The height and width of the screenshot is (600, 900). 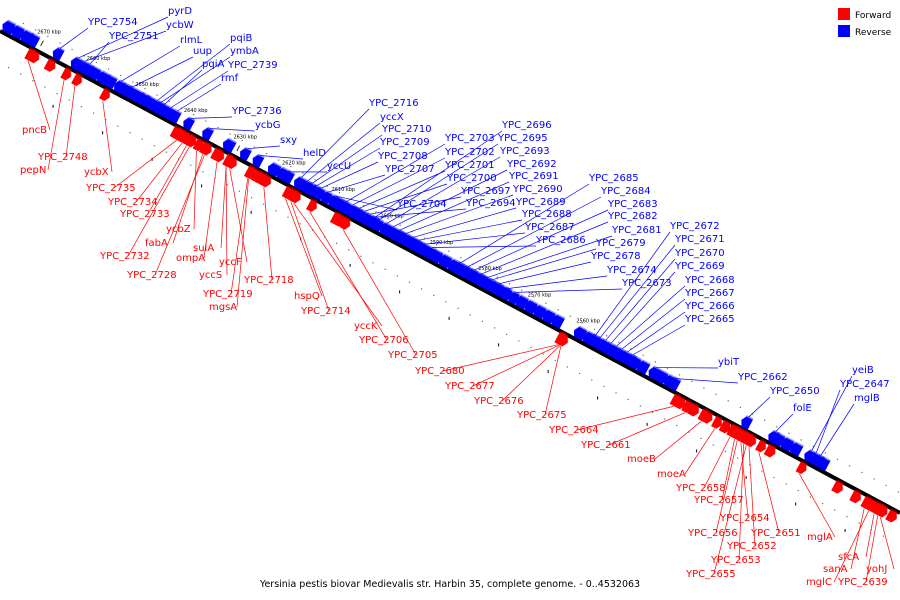 What do you see at coordinates (245, 138) in the screenshot?
I see `scale-tick-label: 2630 kbp` at bounding box center [245, 138].